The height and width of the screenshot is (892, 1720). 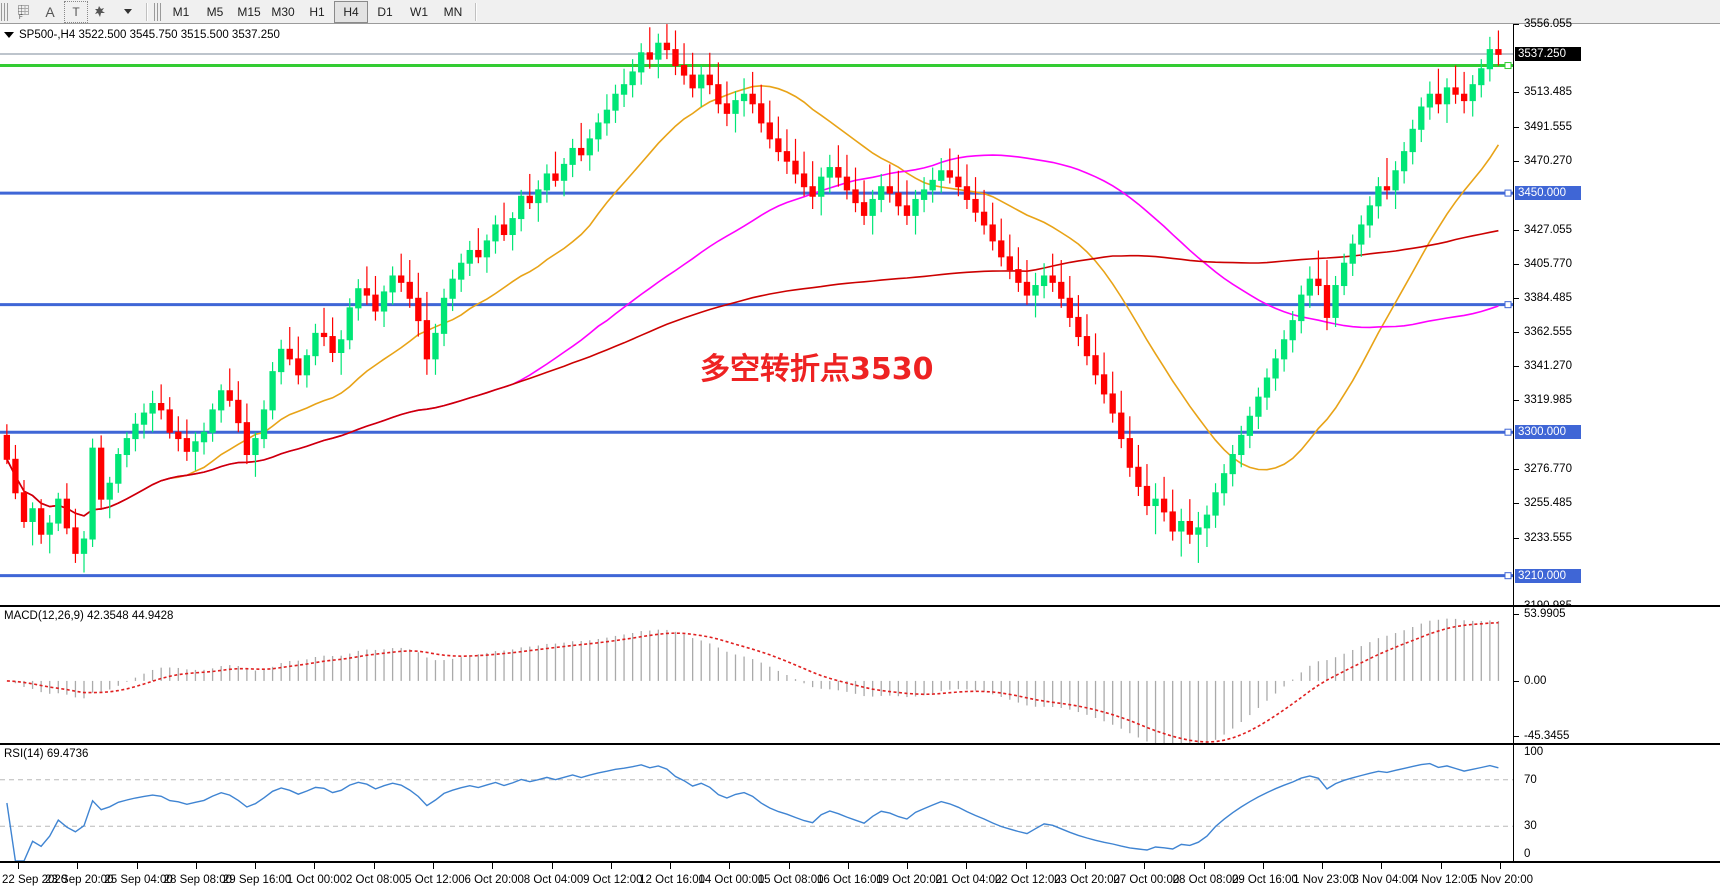 What do you see at coordinates (1324, 880) in the screenshot?
I see `time-label: 1 Nov 23:00` at bounding box center [1324, 880].